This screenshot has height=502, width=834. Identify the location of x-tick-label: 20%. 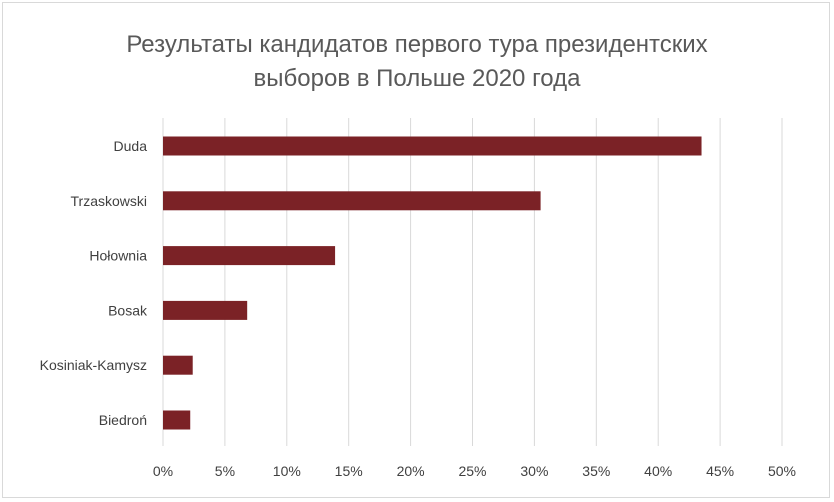
(411, 471).